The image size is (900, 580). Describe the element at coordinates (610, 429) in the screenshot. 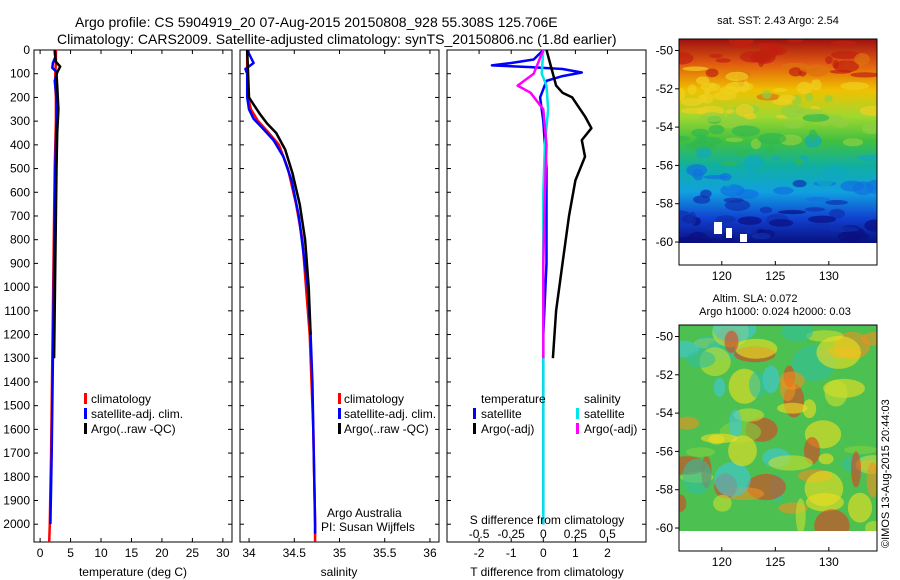

I see `legend-label-sal-argo: Argo(-adj)` at that location.